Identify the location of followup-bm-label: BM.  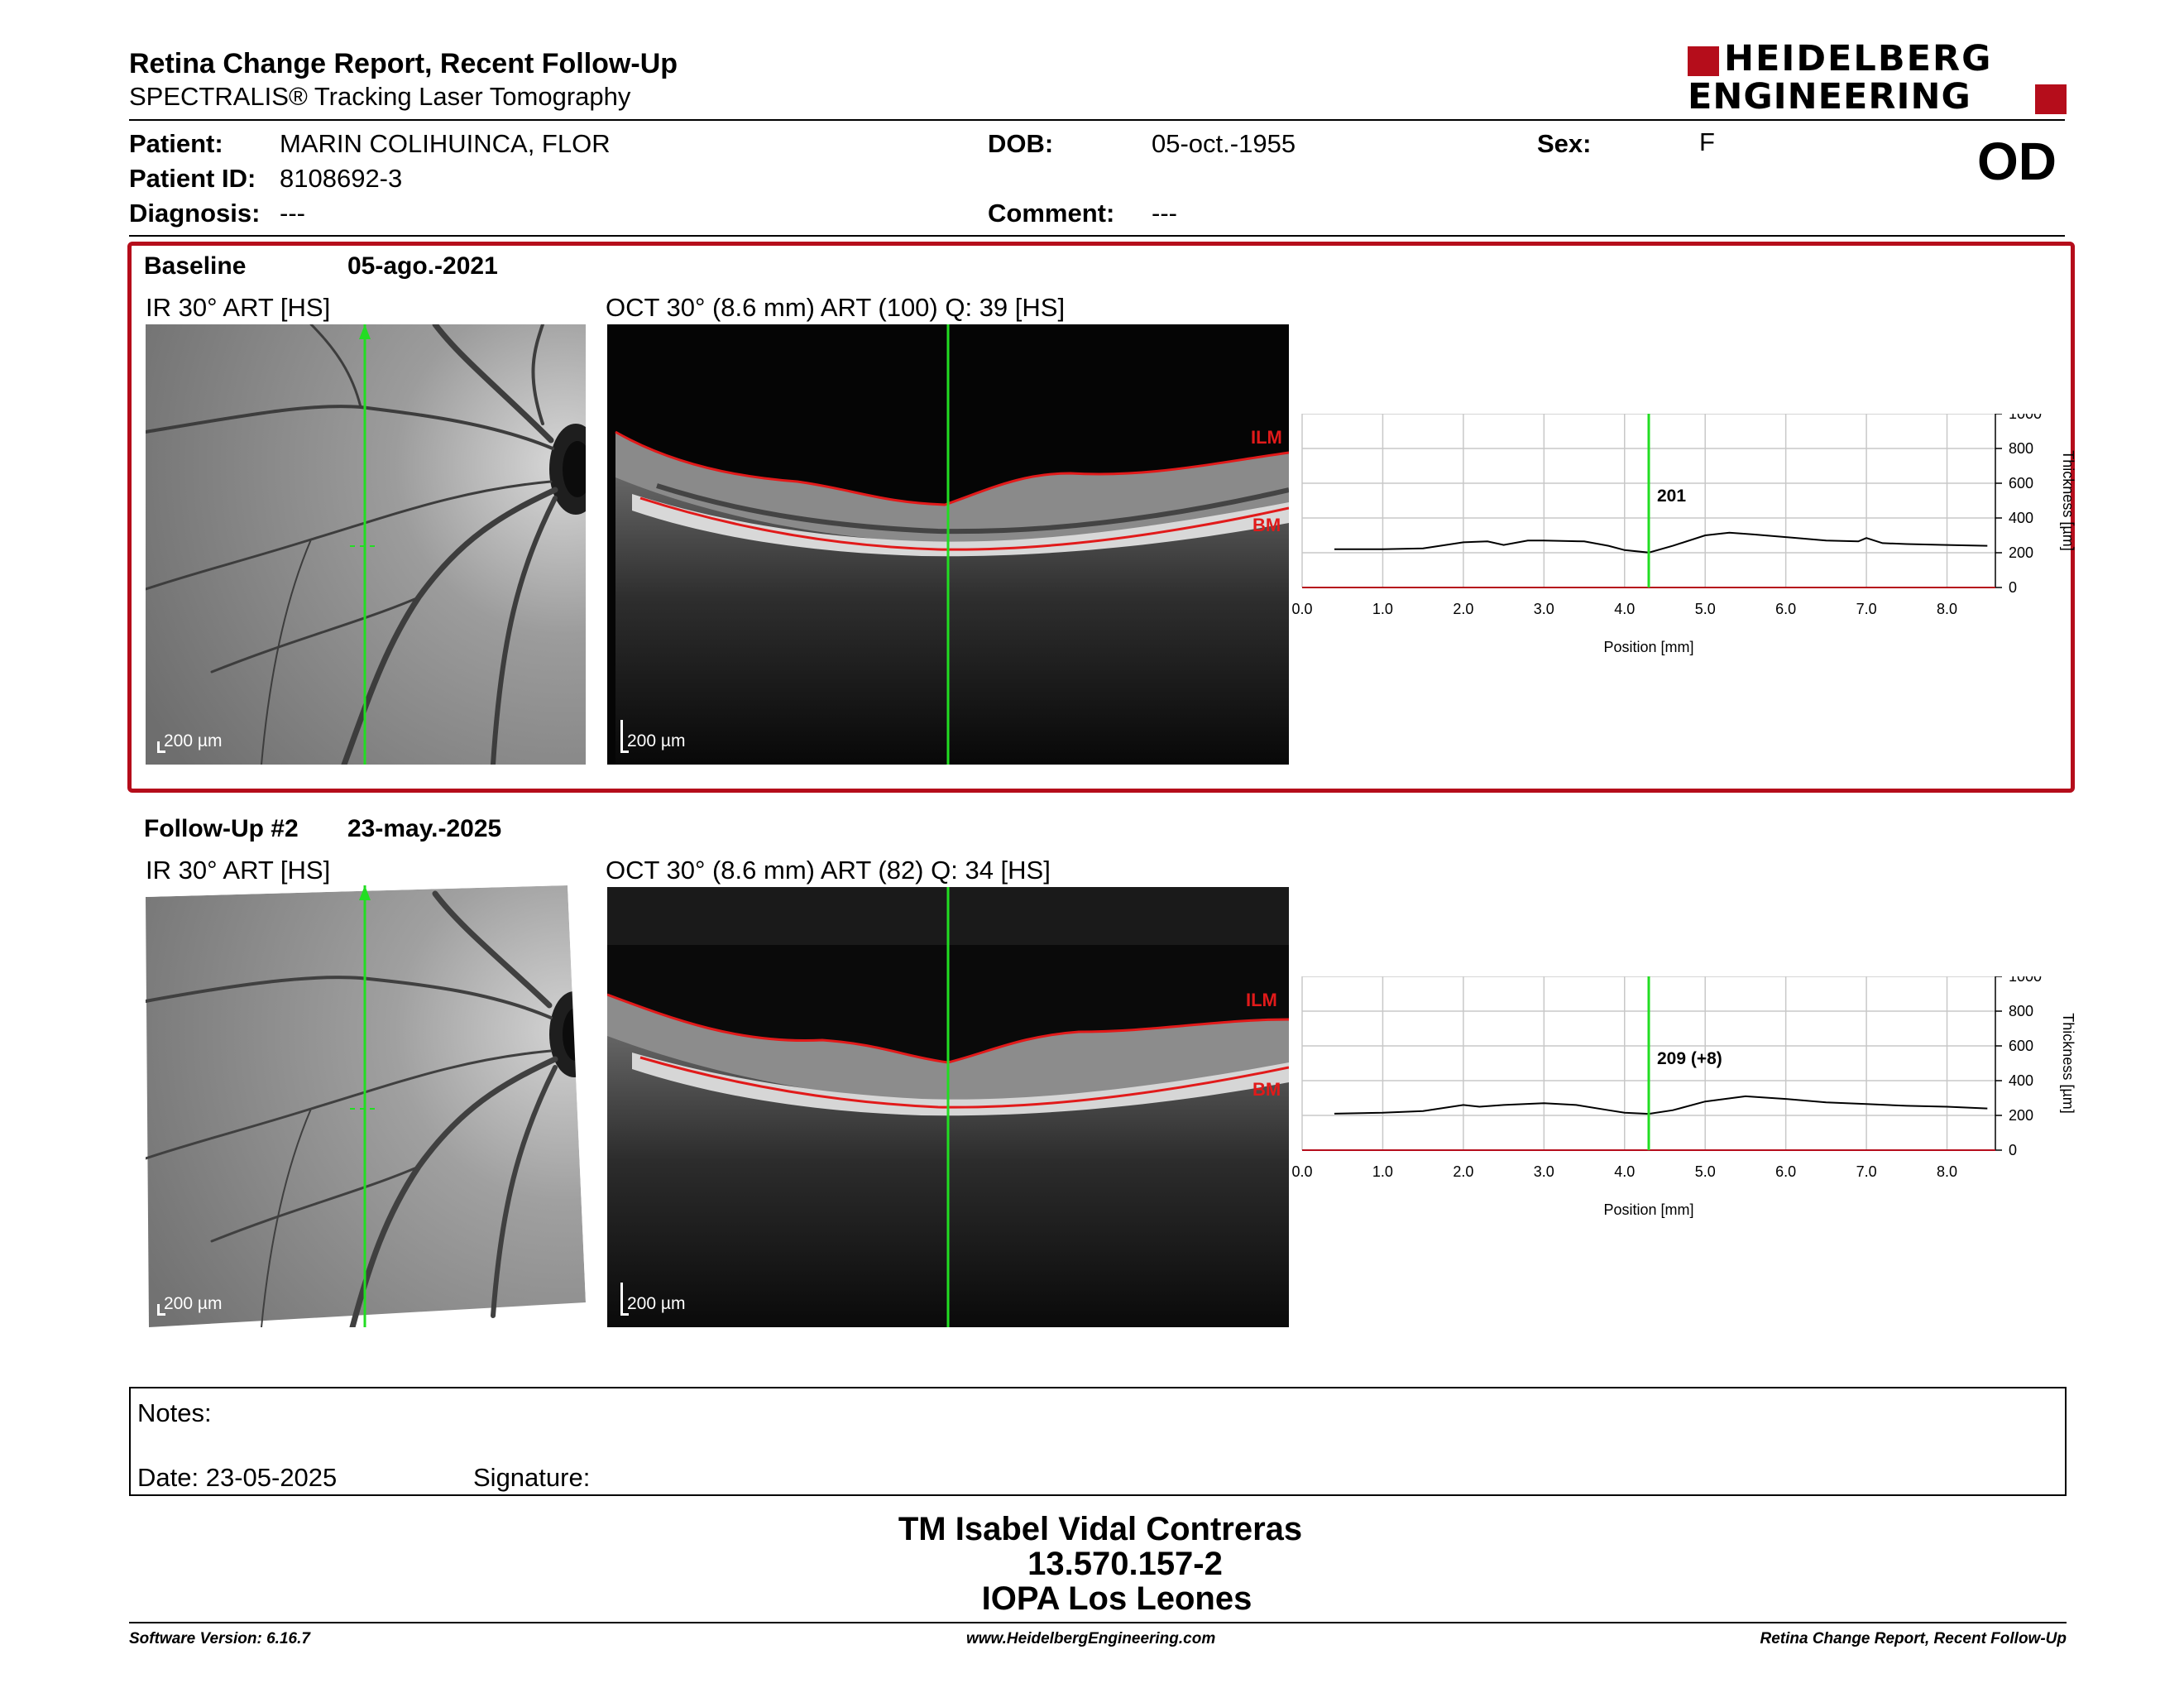
(1266, 1089).